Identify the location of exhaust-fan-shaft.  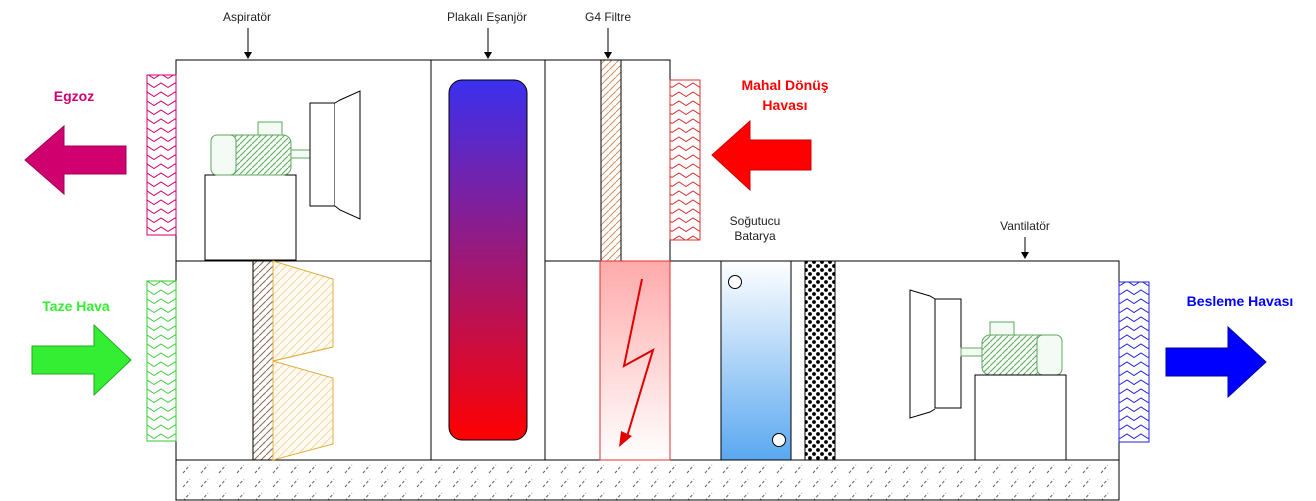
(300, 154).